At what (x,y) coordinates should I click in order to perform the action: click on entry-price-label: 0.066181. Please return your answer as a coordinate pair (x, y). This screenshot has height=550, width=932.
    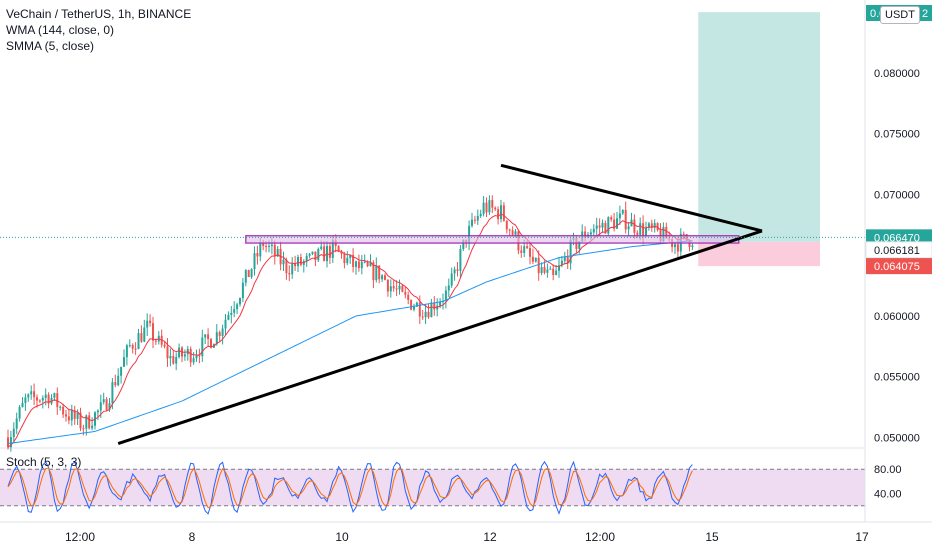
    Looking at the image, I should click on (897, 251).